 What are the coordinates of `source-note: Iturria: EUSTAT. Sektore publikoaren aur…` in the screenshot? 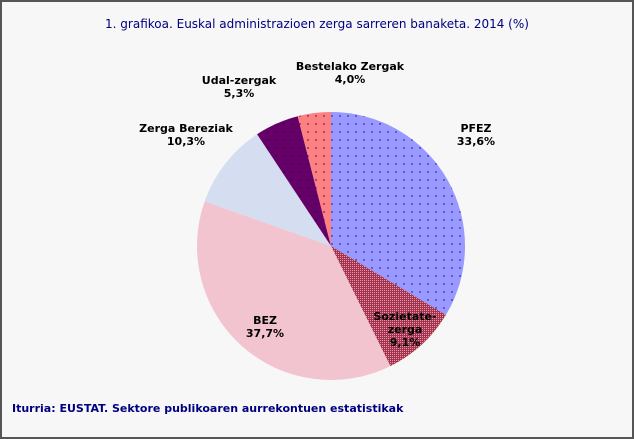 It's located at (208, 408).